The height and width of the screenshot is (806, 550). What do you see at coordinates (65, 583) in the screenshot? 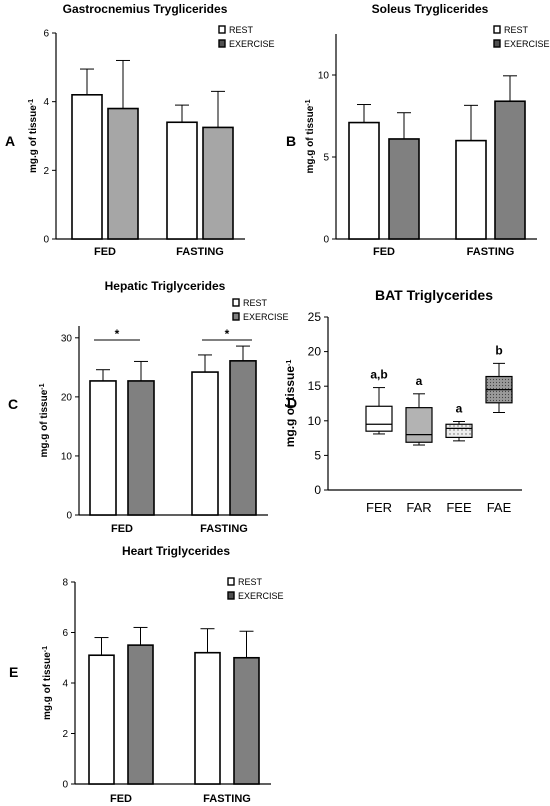
I see `y-tick-label: 8` at bounding box center [65, 583].